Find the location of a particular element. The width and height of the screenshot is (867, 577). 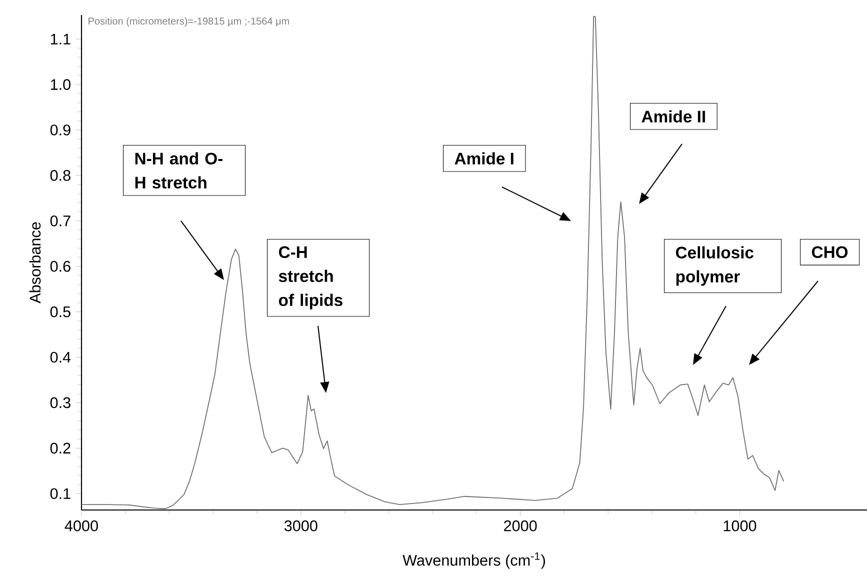

annotation: N-H and O-H stretch is located at coordinates (178, 170).